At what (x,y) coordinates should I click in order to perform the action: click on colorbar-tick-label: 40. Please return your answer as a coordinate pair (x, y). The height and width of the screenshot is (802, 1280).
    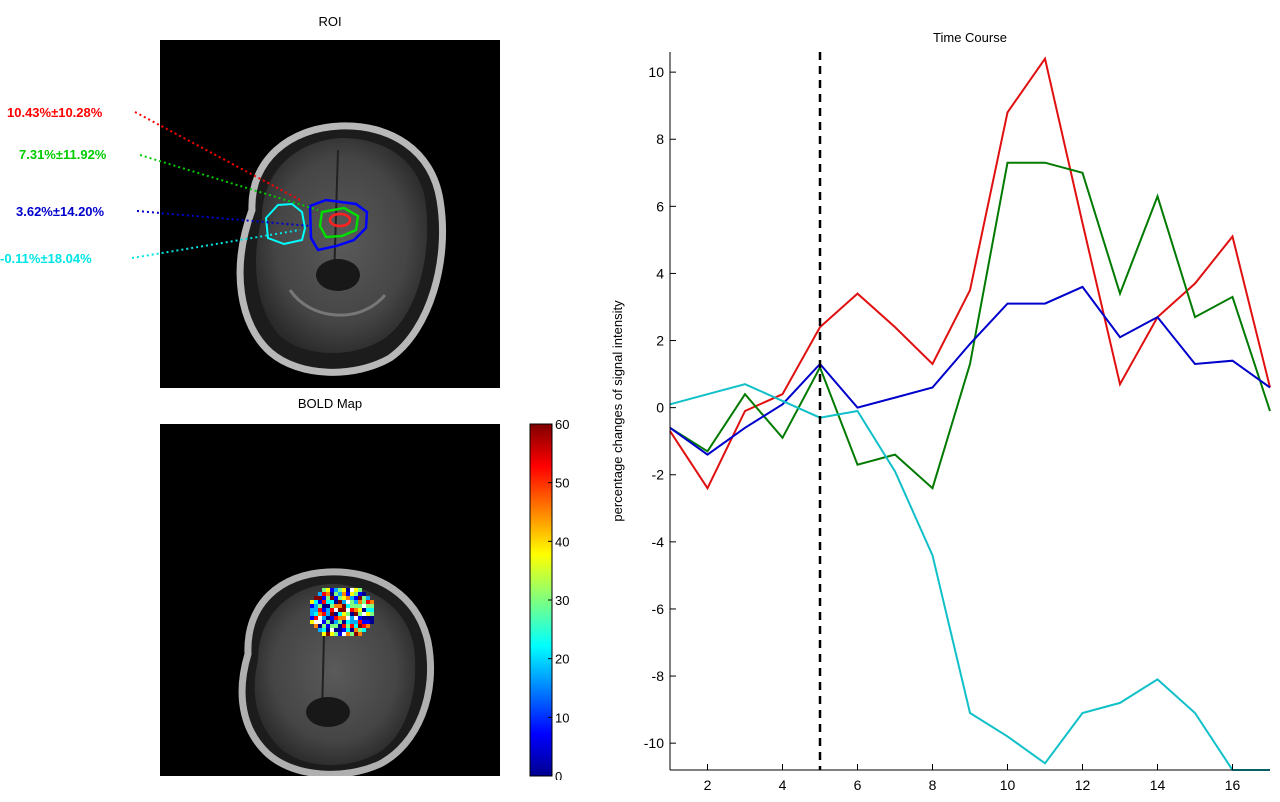
    Looking at the image, I should click on (562, 541).